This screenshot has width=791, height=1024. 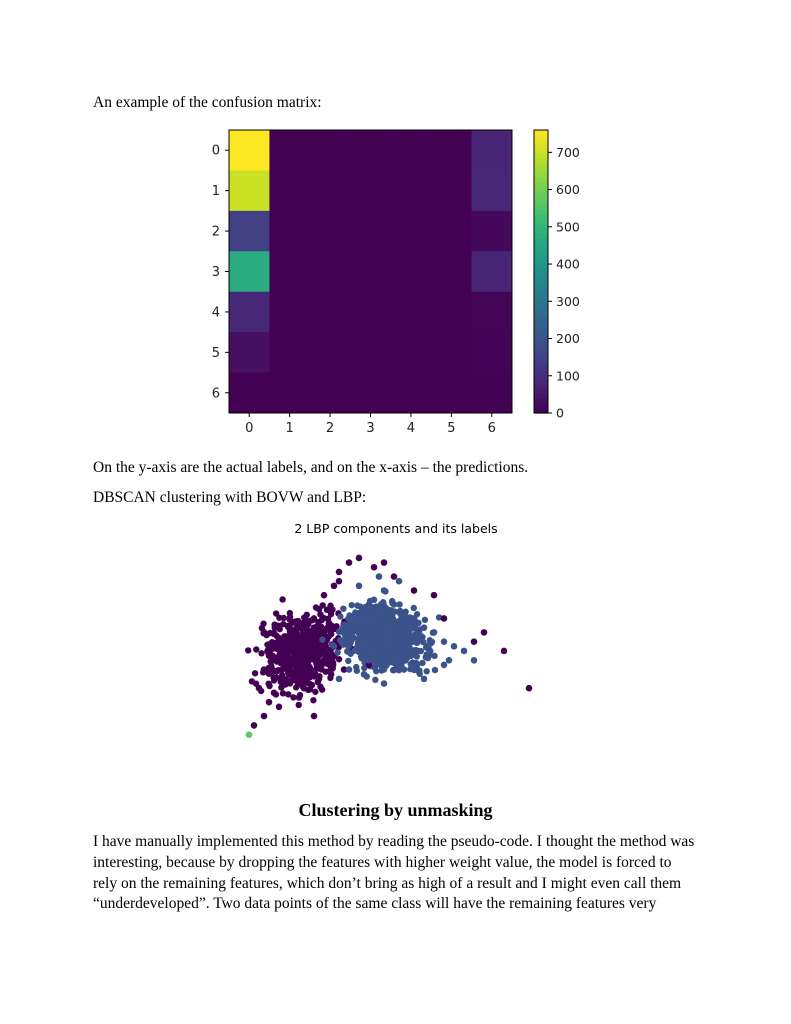 I want to click on x-tick-label: 3, so click(x=370, y=428).